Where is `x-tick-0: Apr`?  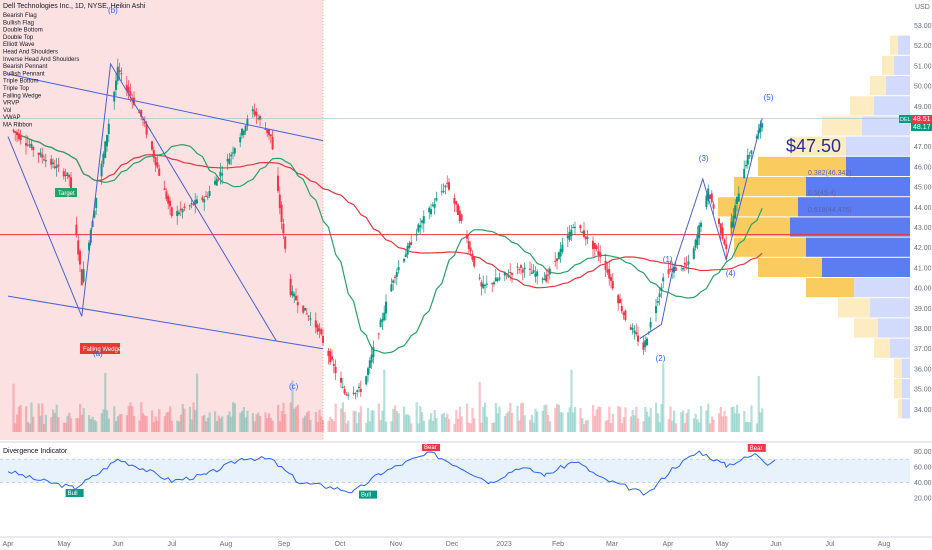 x-tick-0: Apr is located at coordinates (9, 544).